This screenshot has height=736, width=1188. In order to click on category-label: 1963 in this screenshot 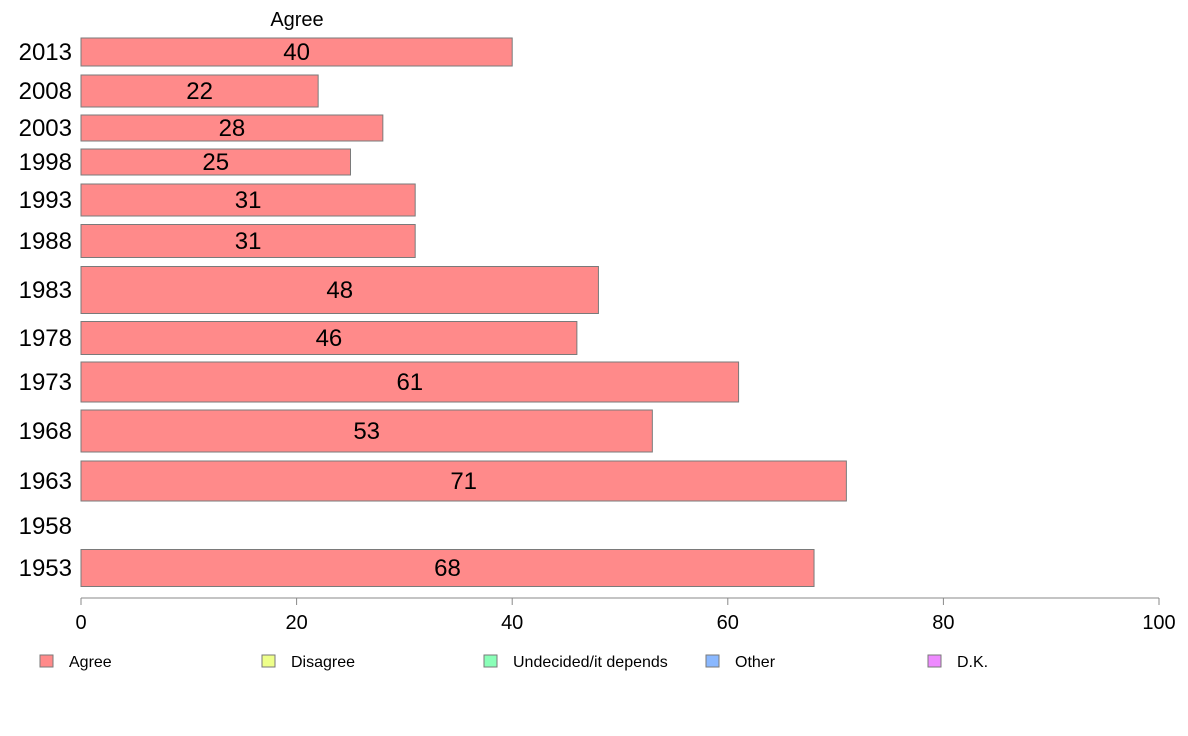, I will do `click(45, 481)`.